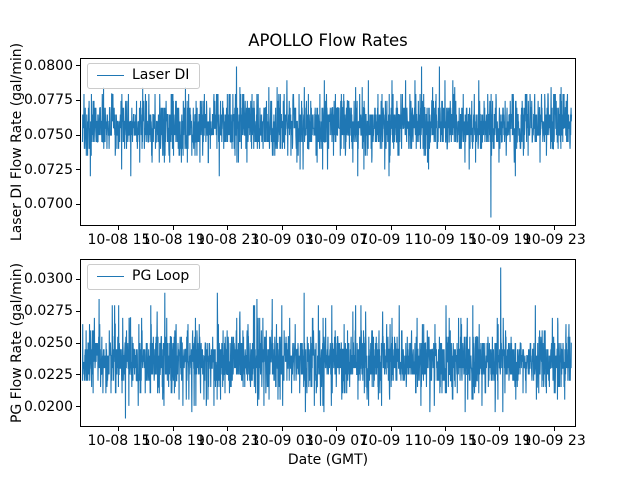  What do you see at coordinates (48, 311) in the screenshot?
I see `y-tick-label: 0.0275` at bounding box center [48, 311].